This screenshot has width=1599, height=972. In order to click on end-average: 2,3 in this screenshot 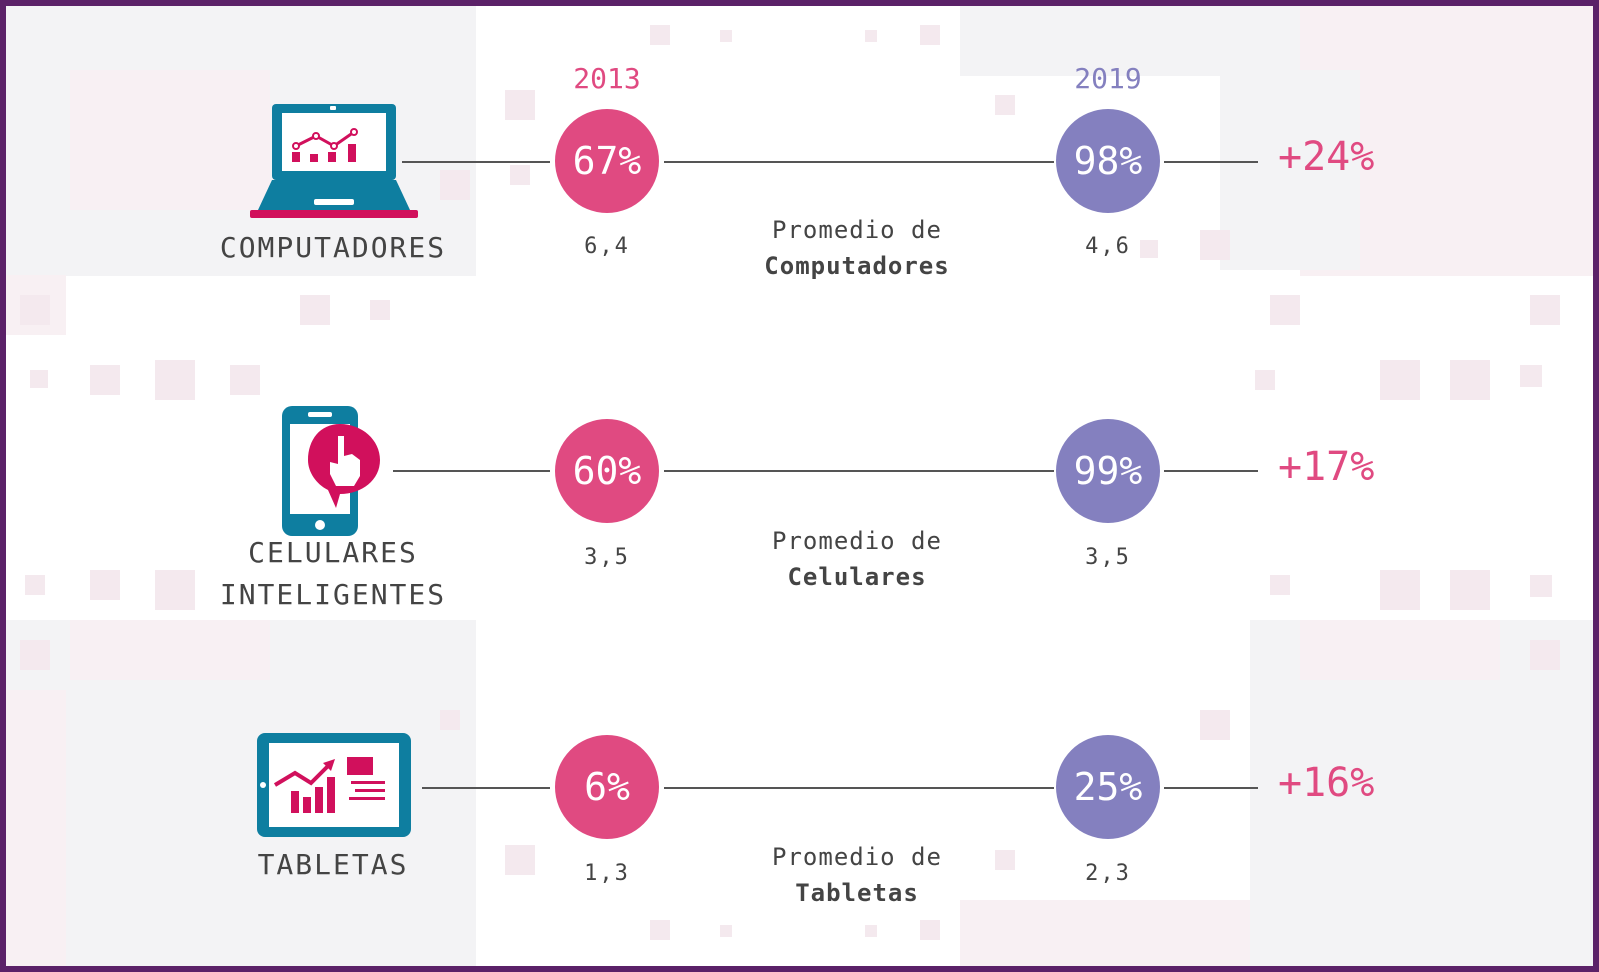, I will do `click(1108, 873)`.